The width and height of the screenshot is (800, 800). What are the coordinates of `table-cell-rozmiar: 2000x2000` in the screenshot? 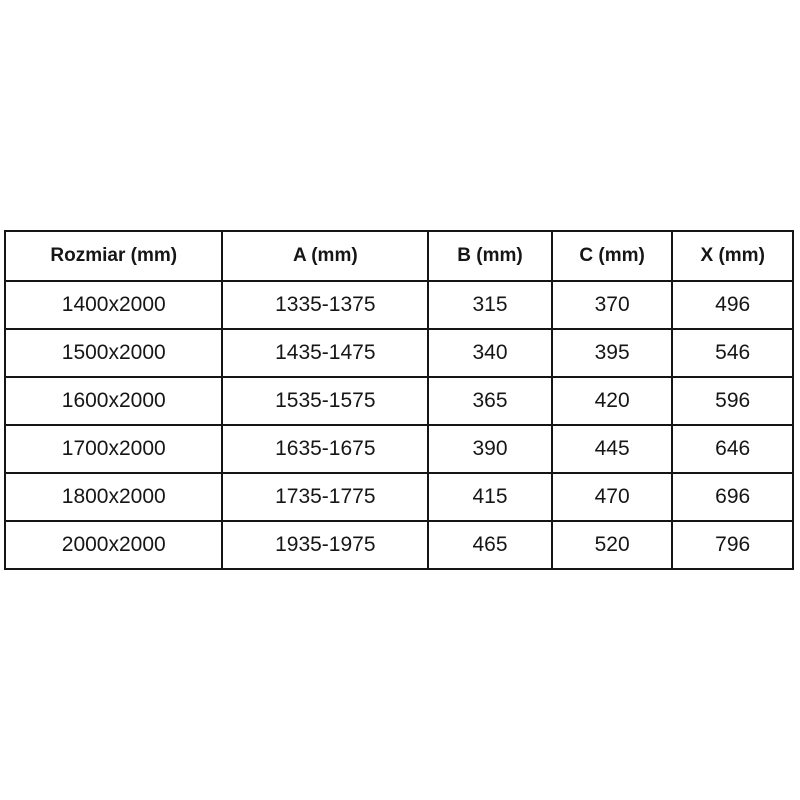 It's located at (113, 545).